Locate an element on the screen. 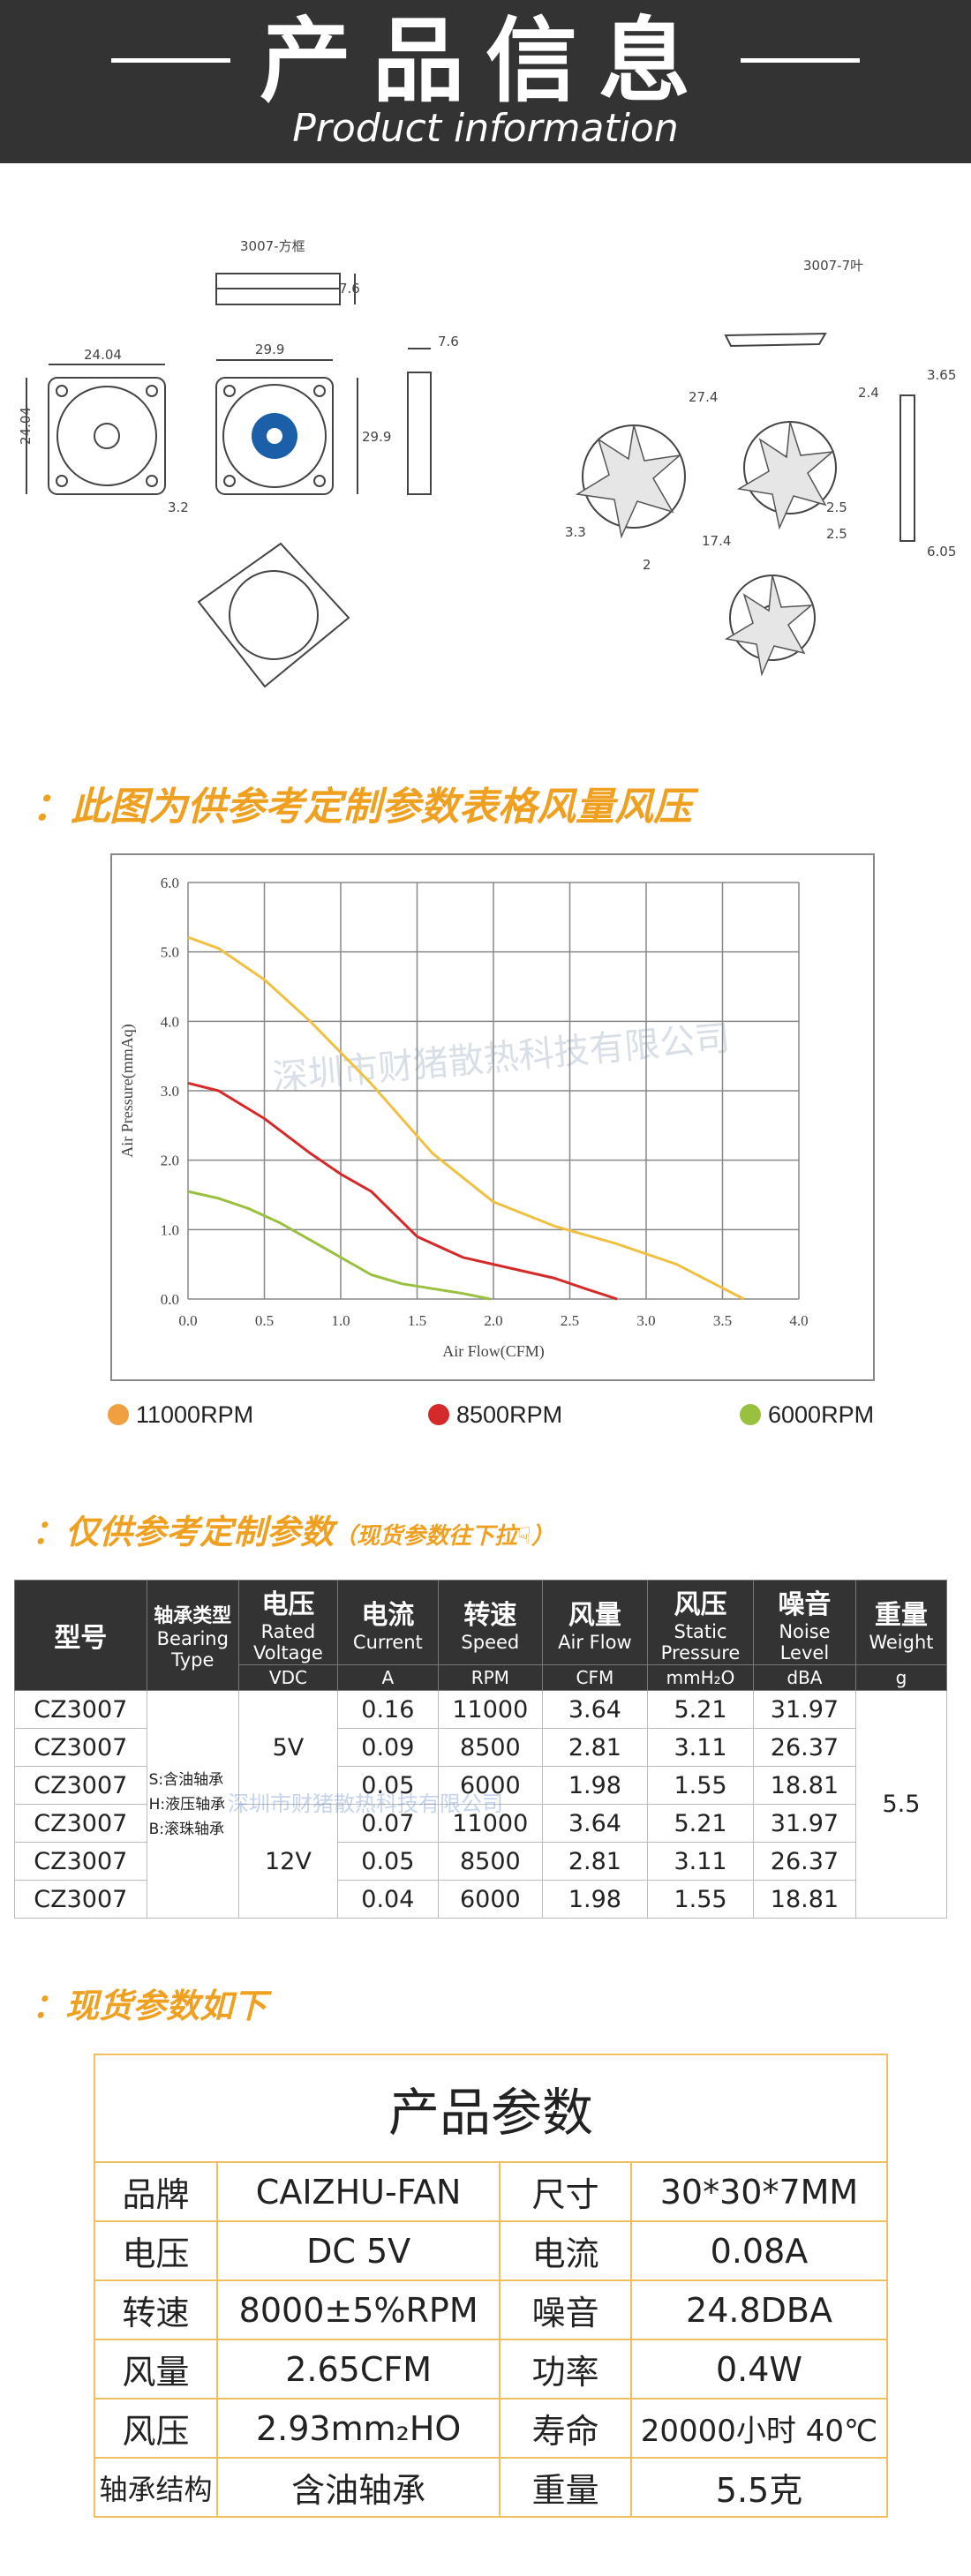 The image size is (971, 2576). voltage-cell: 12V is located at coordinates (287, 1861).